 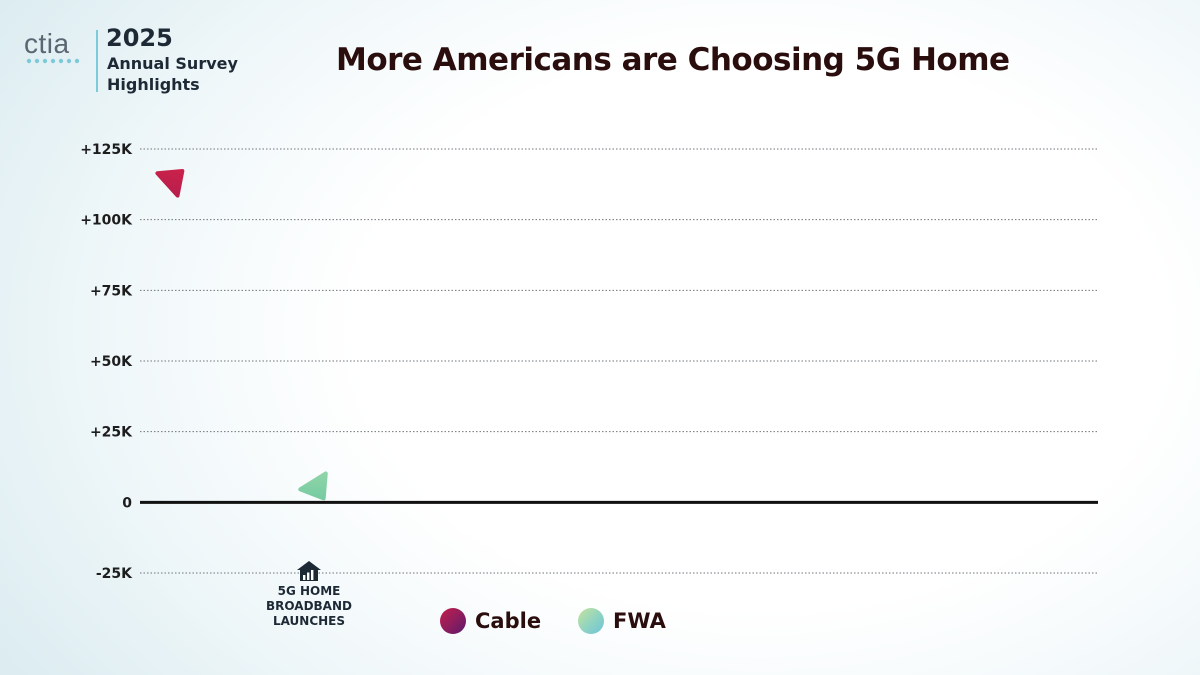 I want to click on legend-label-cable: Cable, so click(x=508, y=621).